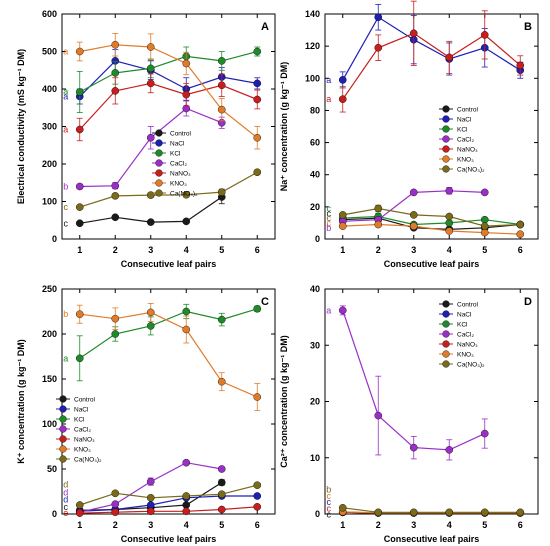 The image size is (550, 546). What do you see at coordinates (49, 52) in the screenshot?
I see `y-tick-label: 500` at bounding box center [49, 52].